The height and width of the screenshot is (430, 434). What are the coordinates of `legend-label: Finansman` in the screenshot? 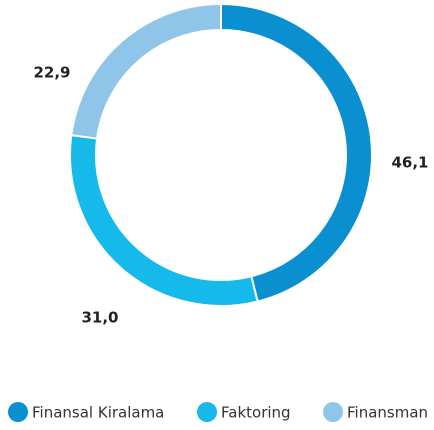 It's located at (387, 413).